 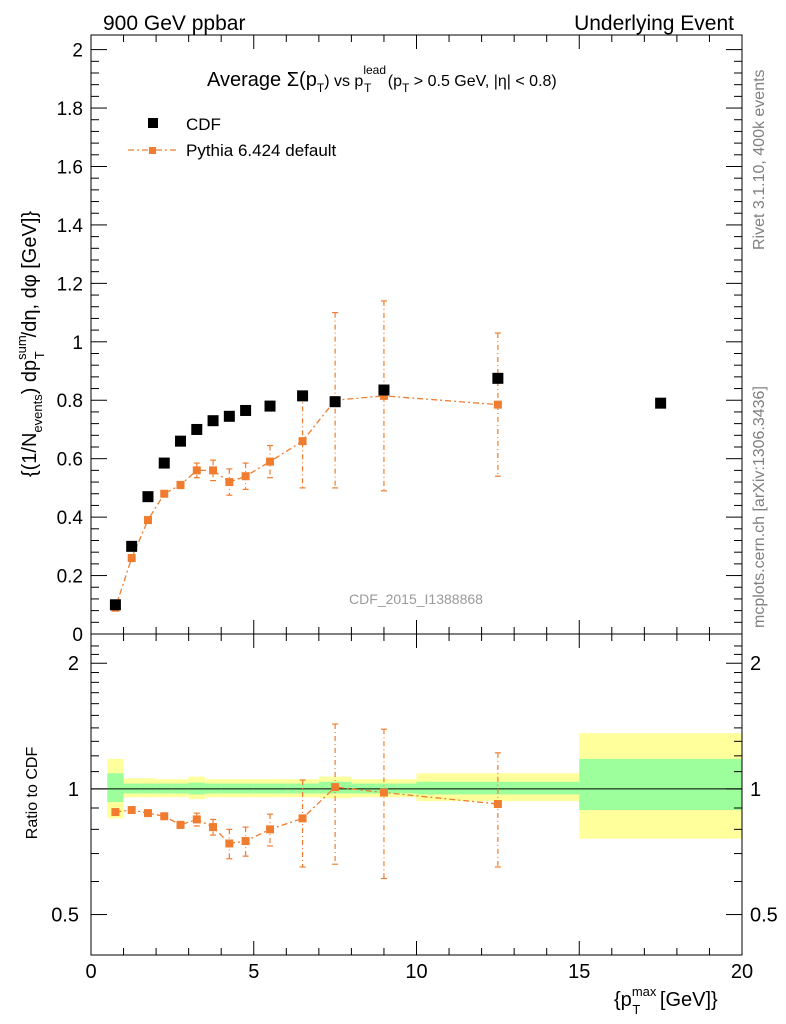 I want to click on main-y-tick-label: 0, so click(x=77, y=635).